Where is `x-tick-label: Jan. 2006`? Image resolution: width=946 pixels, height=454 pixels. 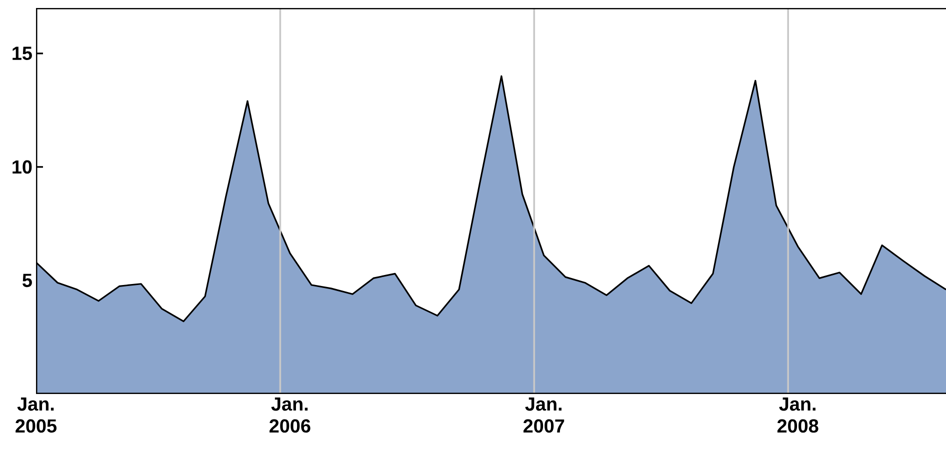
x-tick-label: Jan. 2006 is located at coordinates (290, 415).